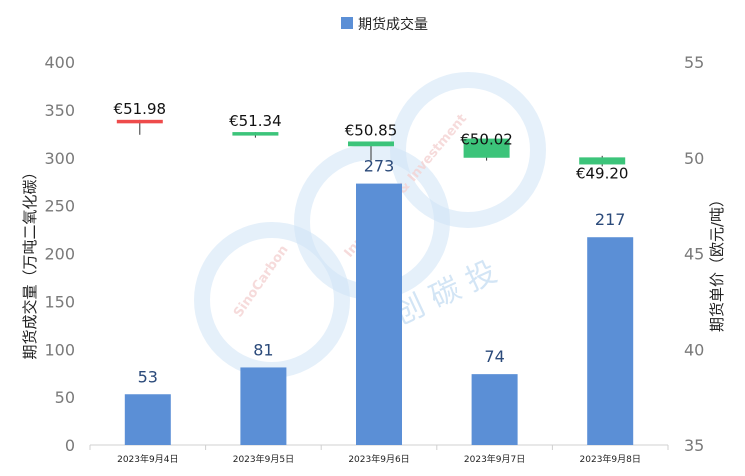 The width and height of the screenshot is (745, 476). I want to click on legend: 期货成交量, so click(384, 24).